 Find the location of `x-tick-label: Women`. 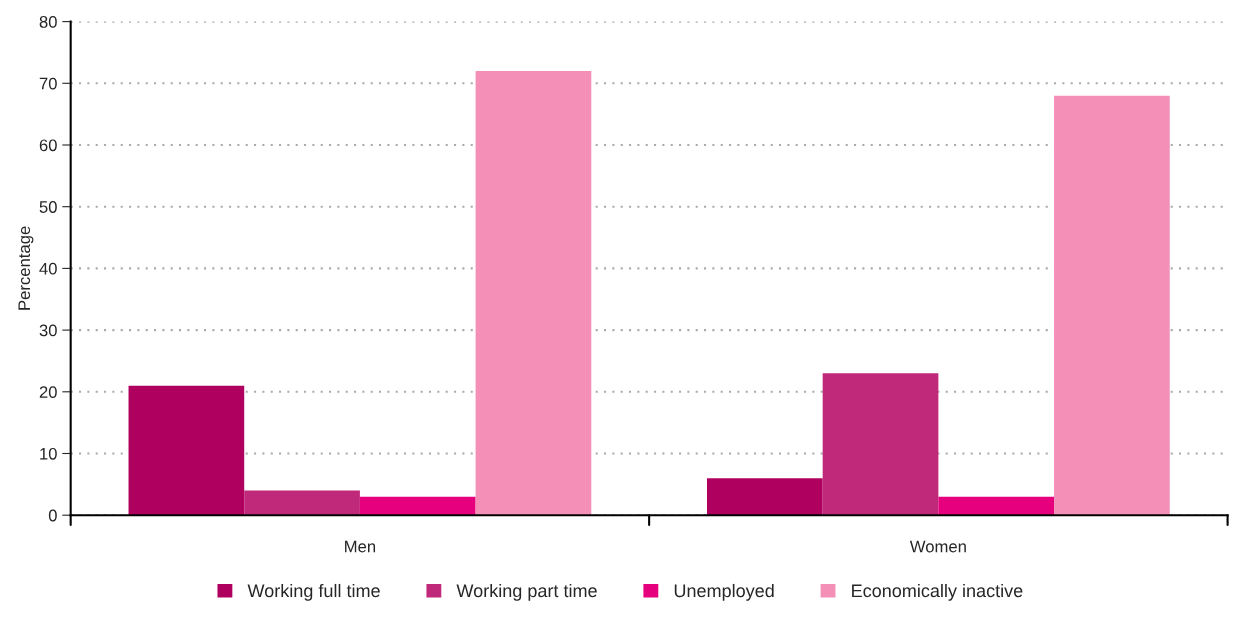

x-tick-label: Women is located at coordinates (937, 546).